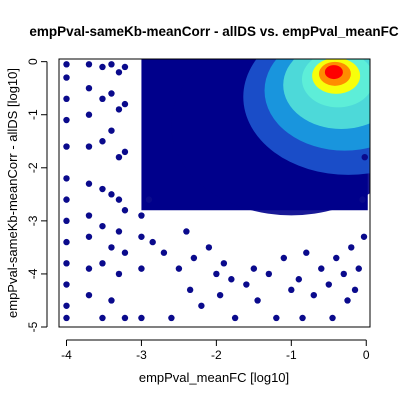 The image size is (400, 400). I want to click on x-tick-label: 0, so click(366, 355).